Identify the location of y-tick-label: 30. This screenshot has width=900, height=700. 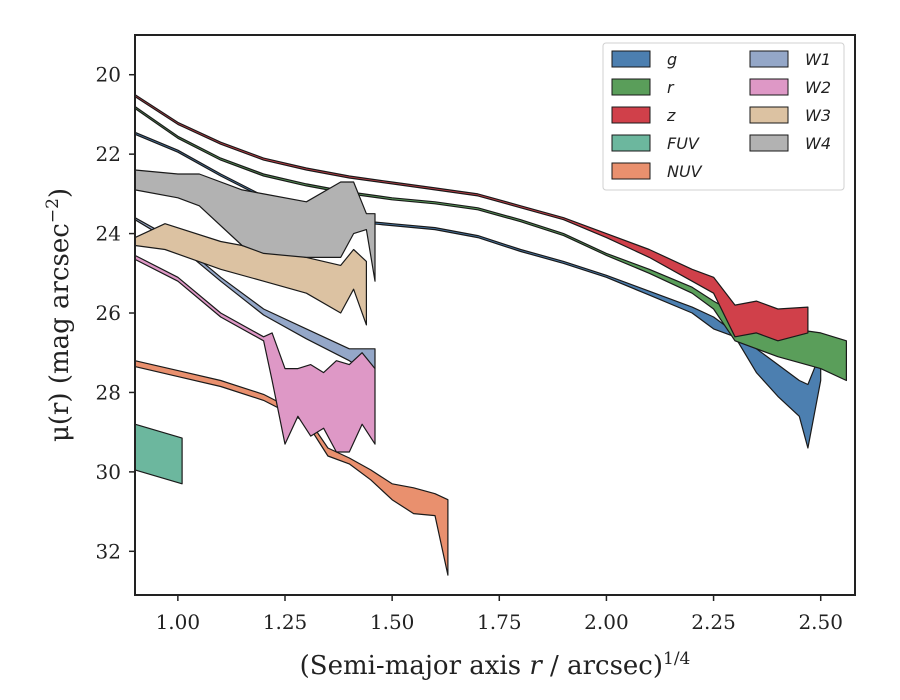
(108, 472).